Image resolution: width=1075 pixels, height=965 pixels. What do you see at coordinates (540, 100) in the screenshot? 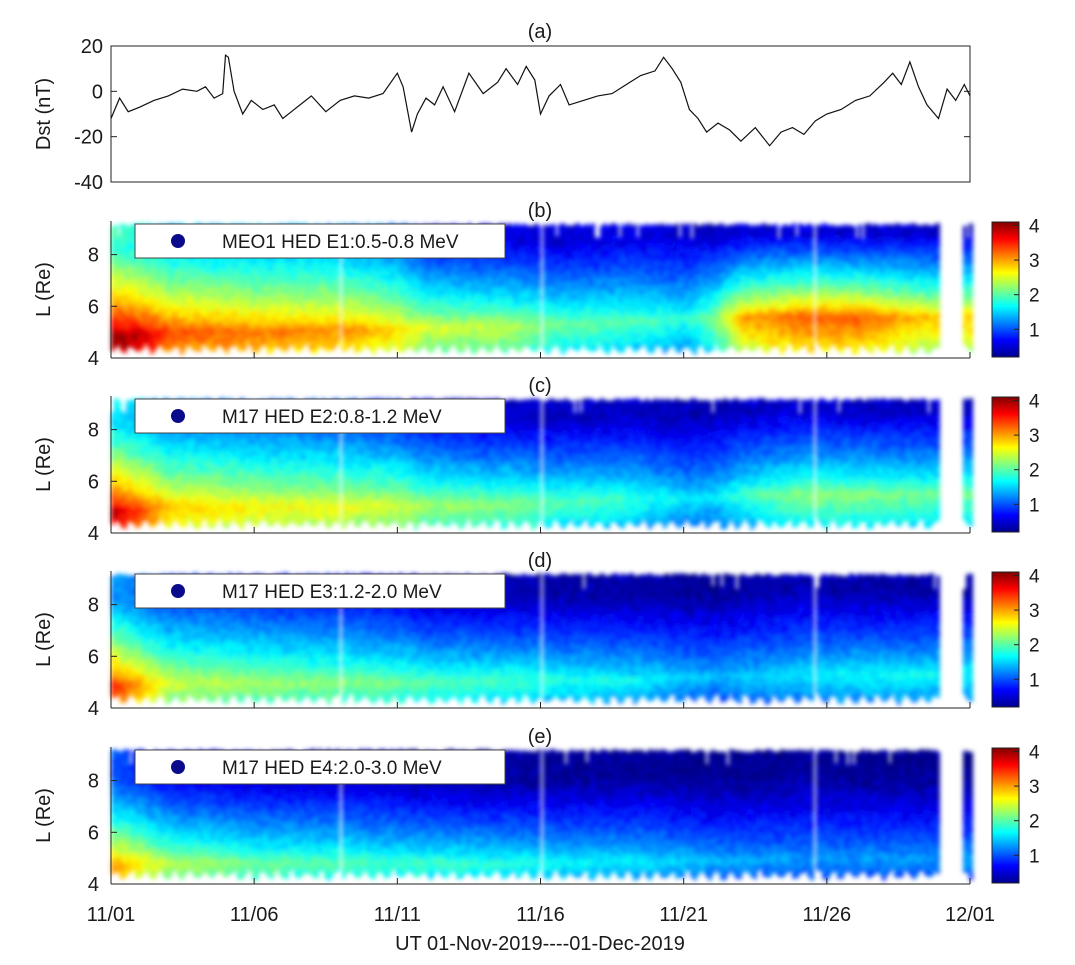
I see `dst-series-line` at bounding box center [540, 100].